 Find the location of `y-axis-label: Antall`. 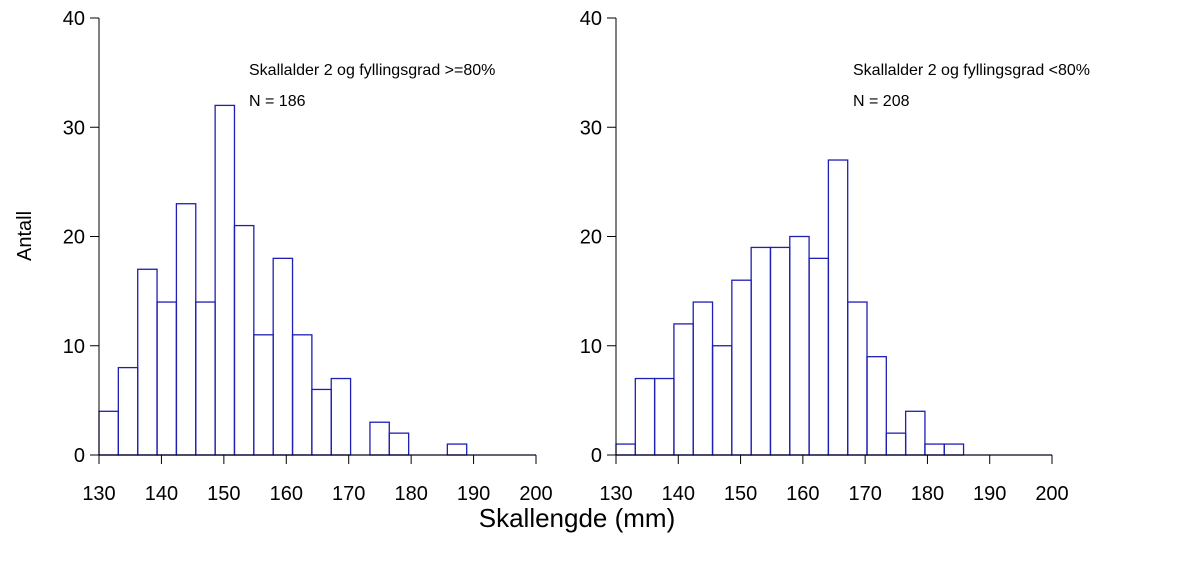

y-axis-label: Antall is located at coordinates (25, 236).